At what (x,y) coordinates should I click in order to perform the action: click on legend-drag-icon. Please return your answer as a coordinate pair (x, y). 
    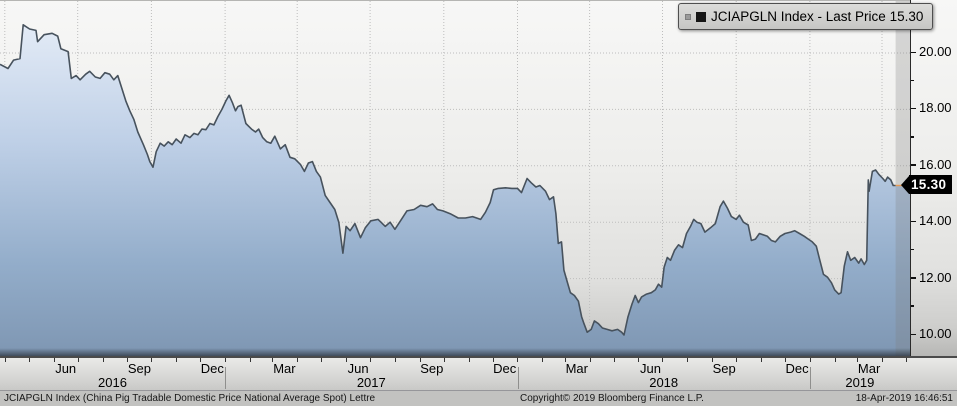
    Looking at the image, I should click on (688, 16).